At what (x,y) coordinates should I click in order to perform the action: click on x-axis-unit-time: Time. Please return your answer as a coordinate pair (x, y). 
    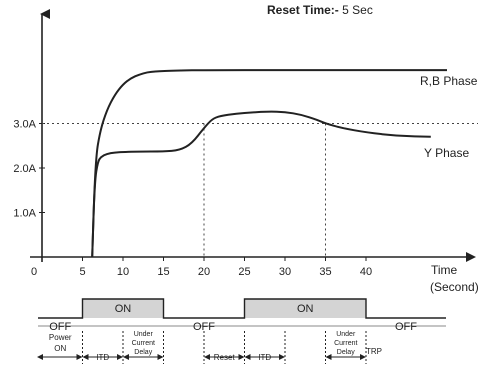
    Looking at the image, I should click on (444, 270).